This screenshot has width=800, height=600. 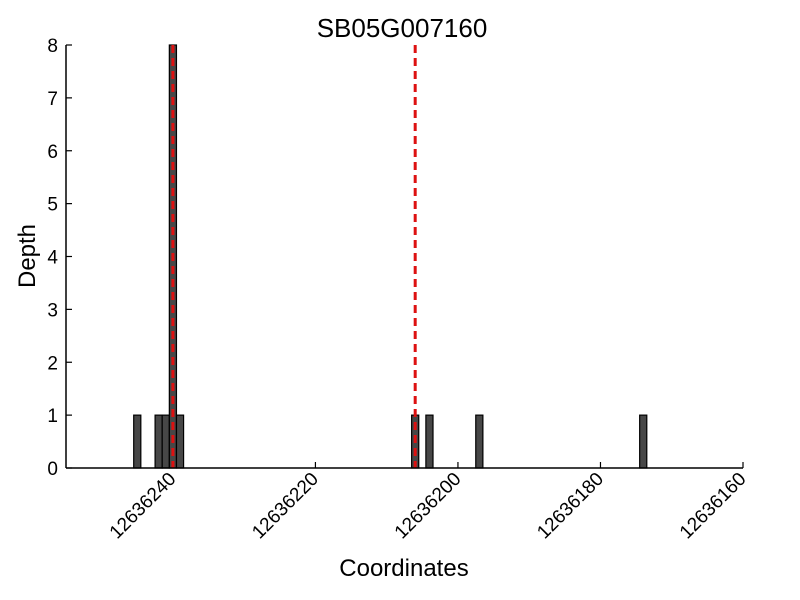 I want to click on y-tick-label: 3, so click(x=52, y=310).